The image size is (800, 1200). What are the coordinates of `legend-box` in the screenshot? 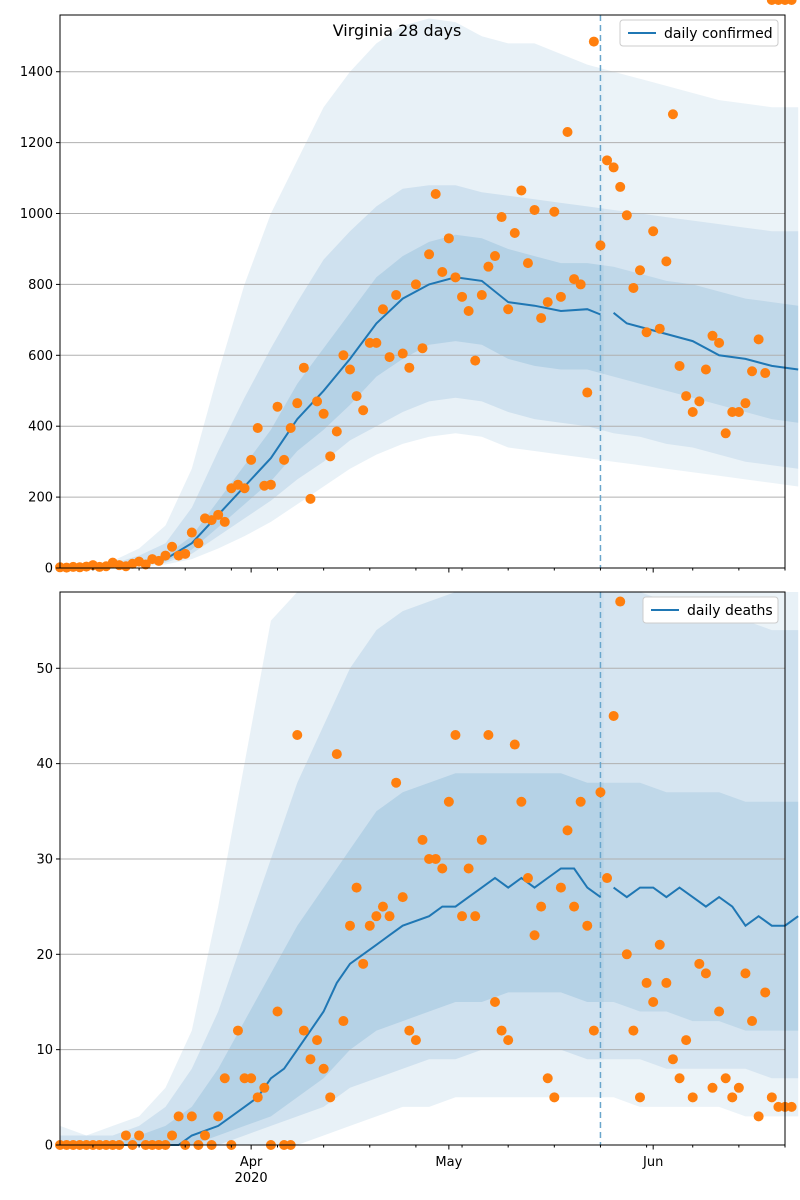 It's located at (710, 610).